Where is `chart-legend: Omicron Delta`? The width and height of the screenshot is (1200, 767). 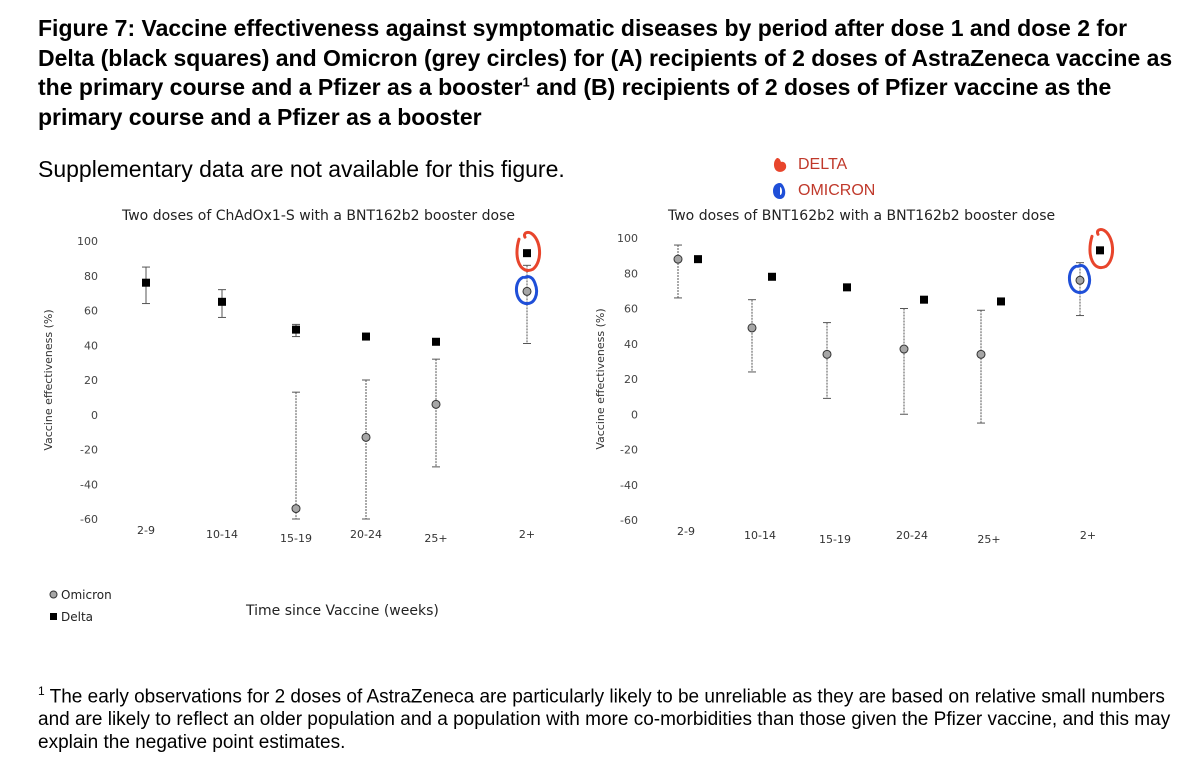 chart-legend: Omicron Delta is located at coordinates (80, 606).